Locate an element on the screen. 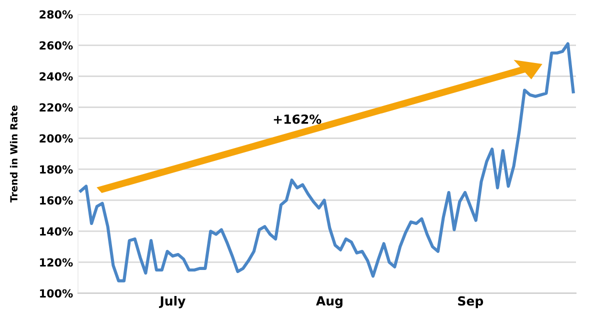 The image size is (600, 317). y-tick-label: 140% is located at coordinates (56, 231).